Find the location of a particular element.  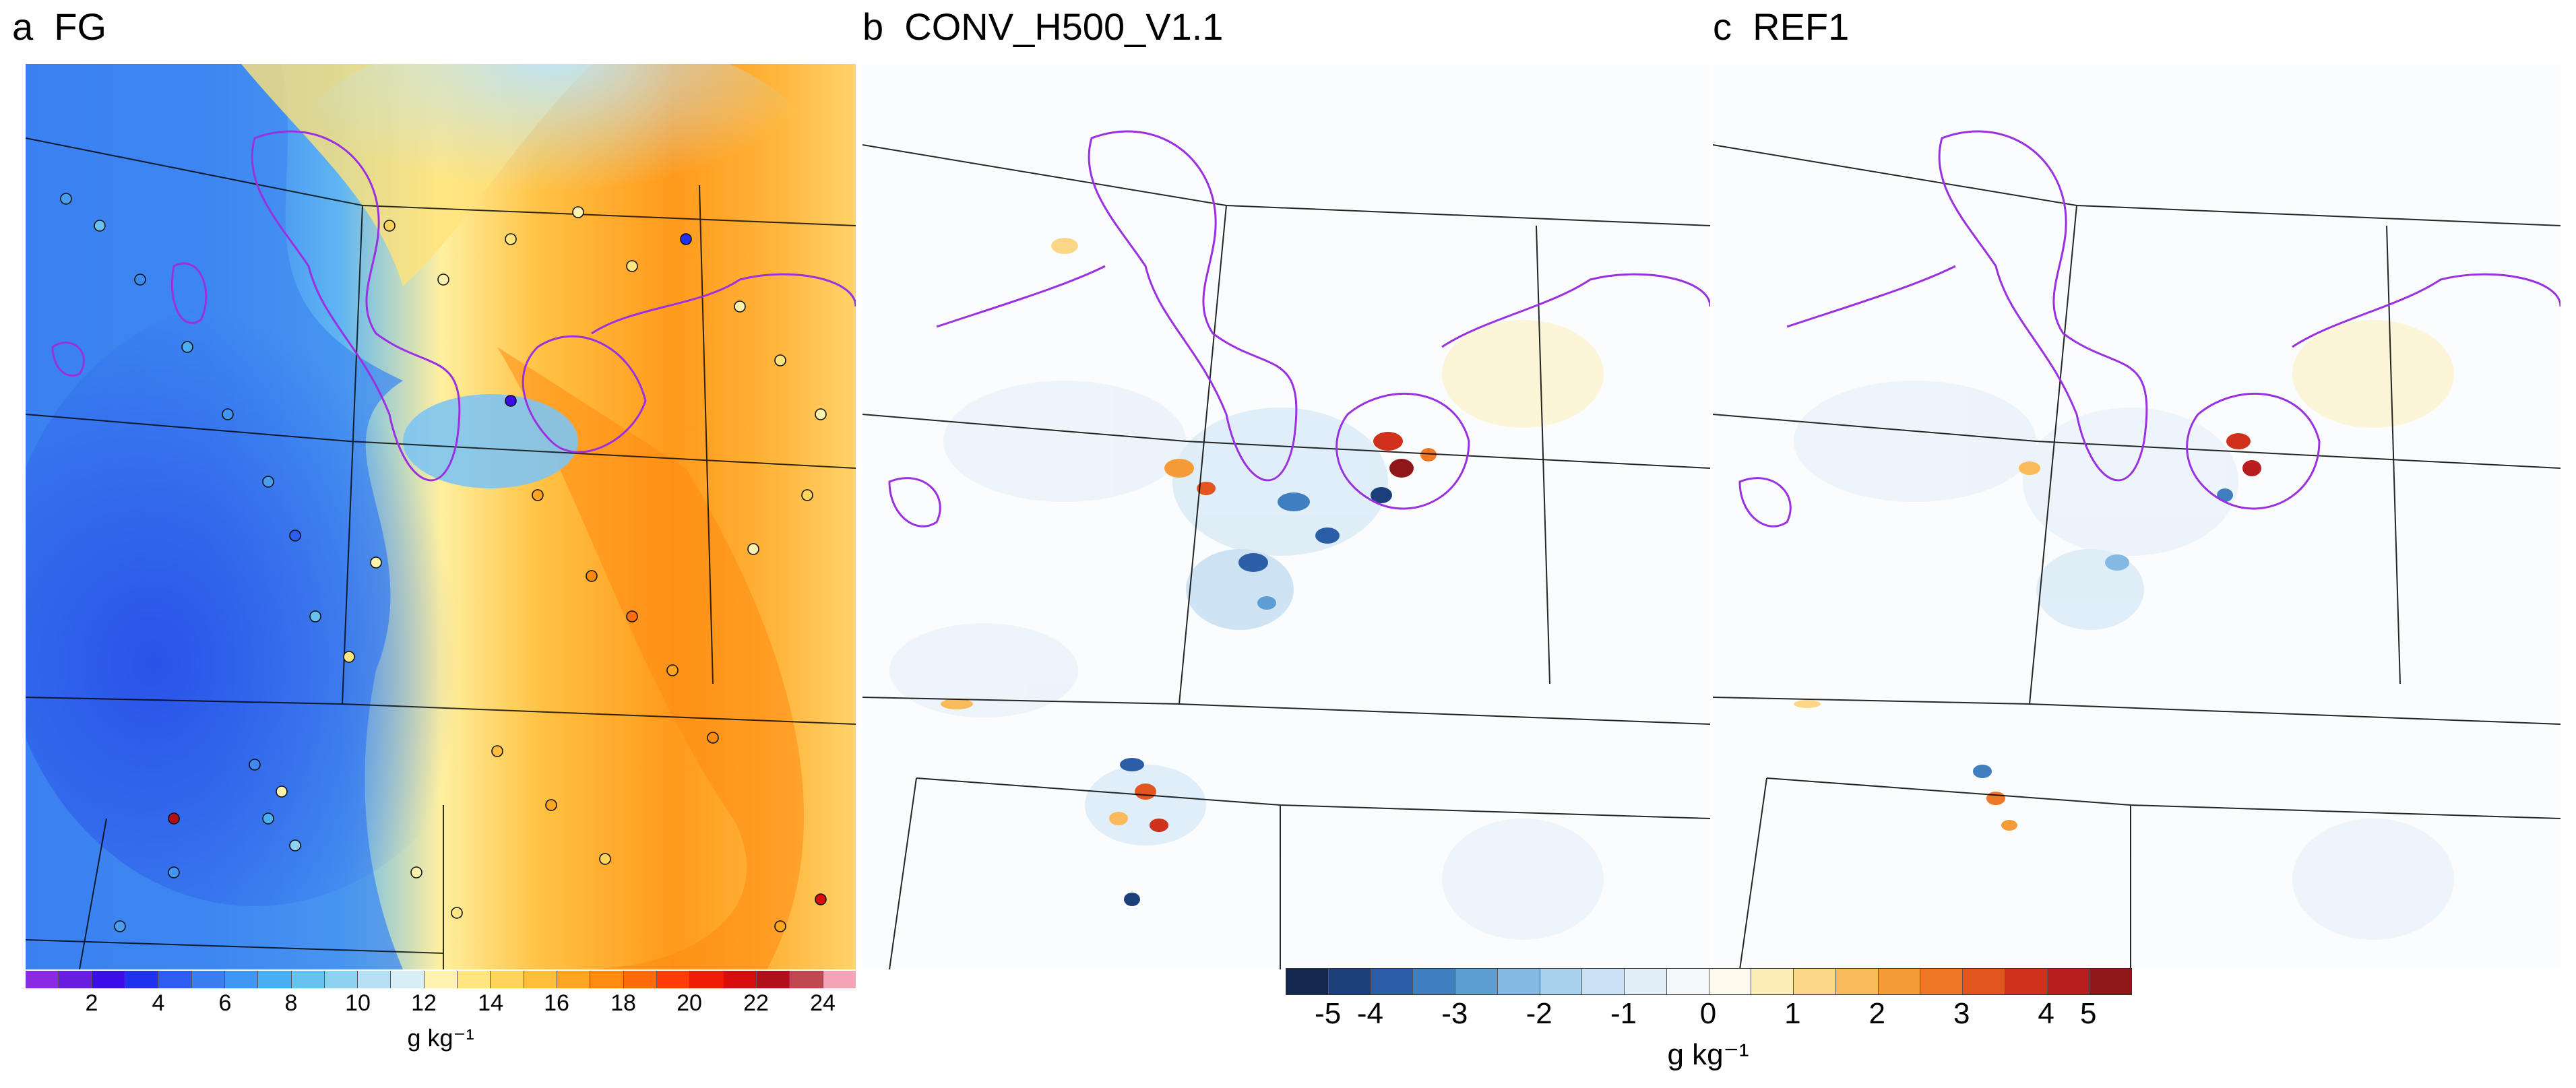

panel-b-title: b CONV_H500_V1.1 is located at coordinates (1042, 27).